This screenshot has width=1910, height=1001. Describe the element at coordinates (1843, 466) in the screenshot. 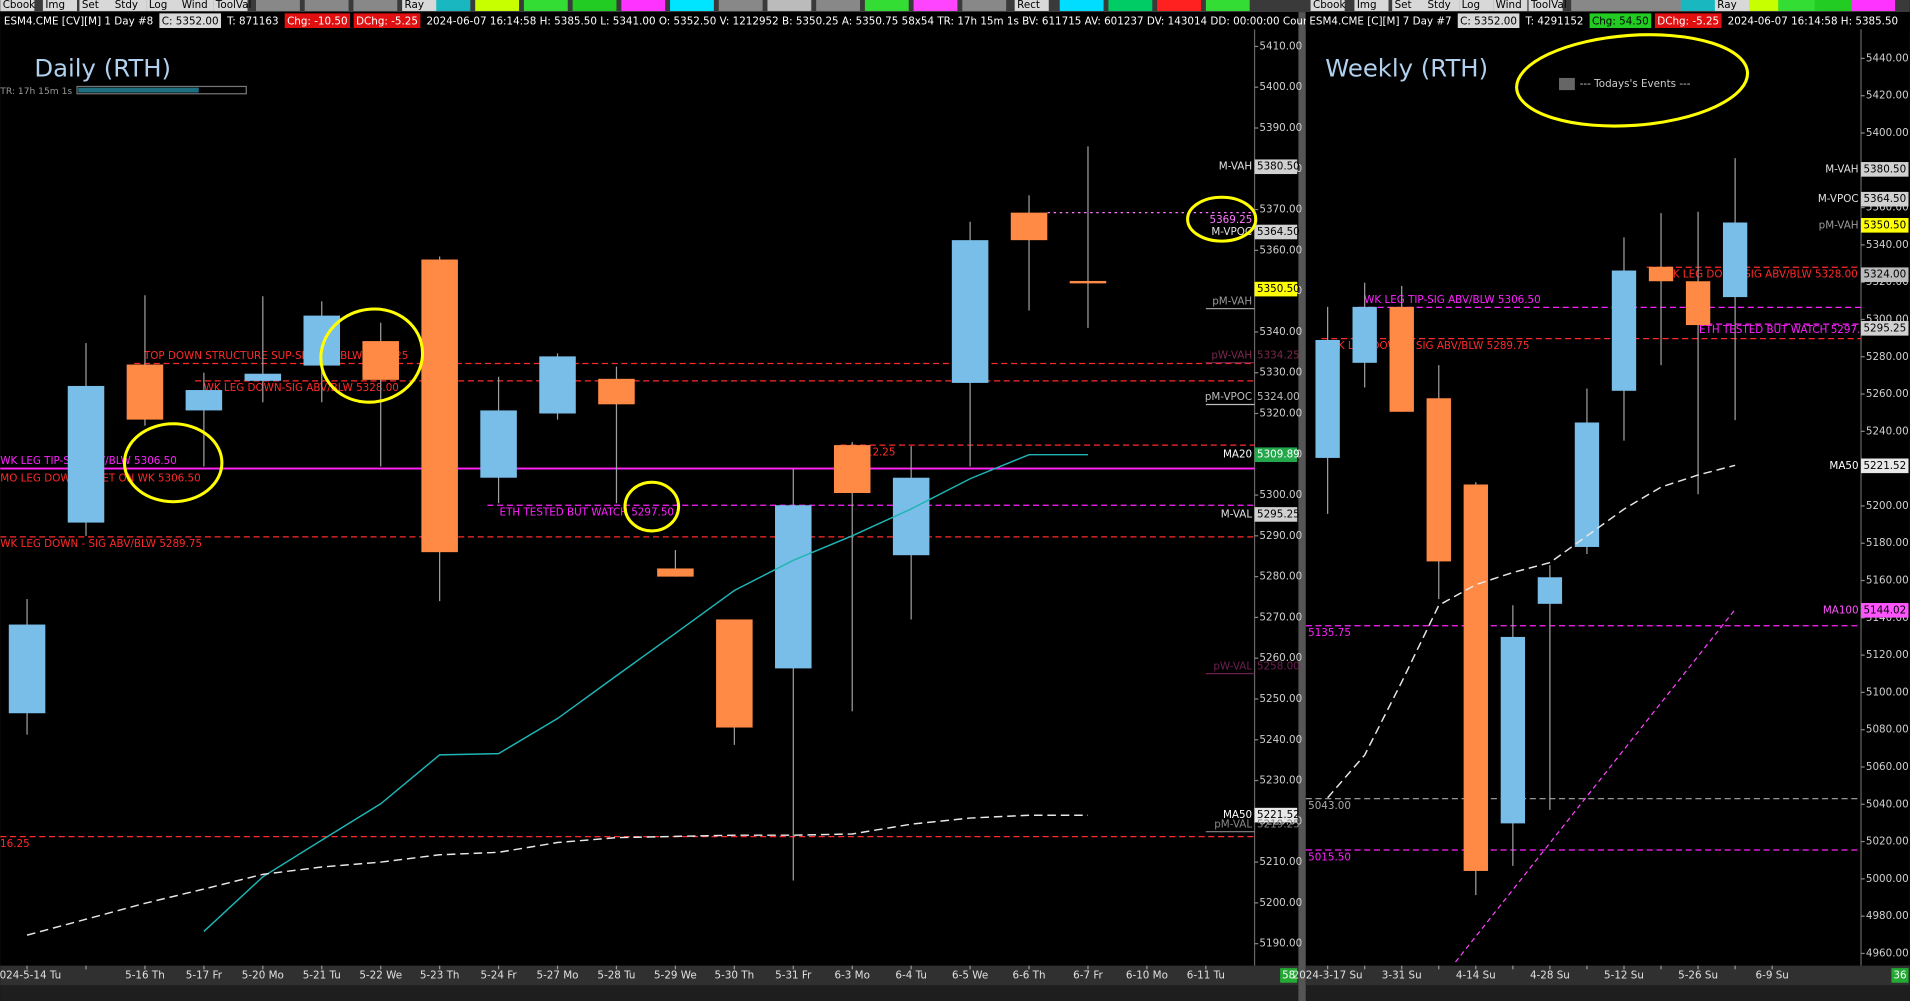

I see `ma-name: MA50` at that location.